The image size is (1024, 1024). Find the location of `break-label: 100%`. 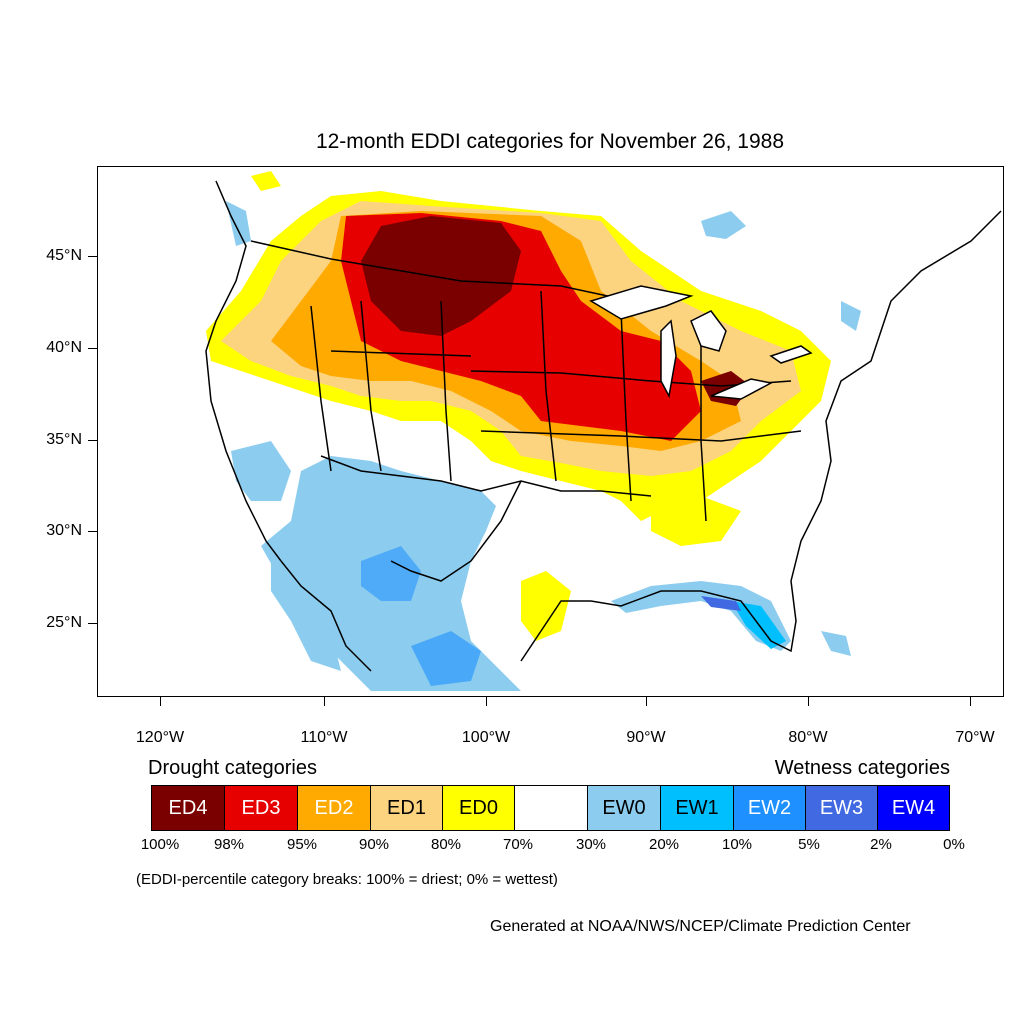

break-label: 100% is located at coordinates (160, 844).